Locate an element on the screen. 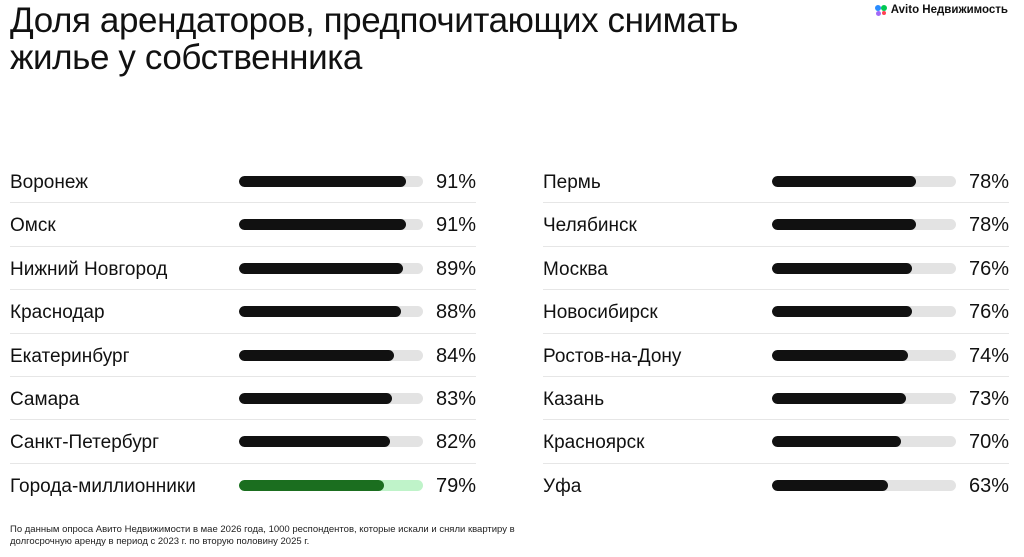 This screenshot has height=557, width=1024. avito-logo-icon is located at coordinates (881, 10).